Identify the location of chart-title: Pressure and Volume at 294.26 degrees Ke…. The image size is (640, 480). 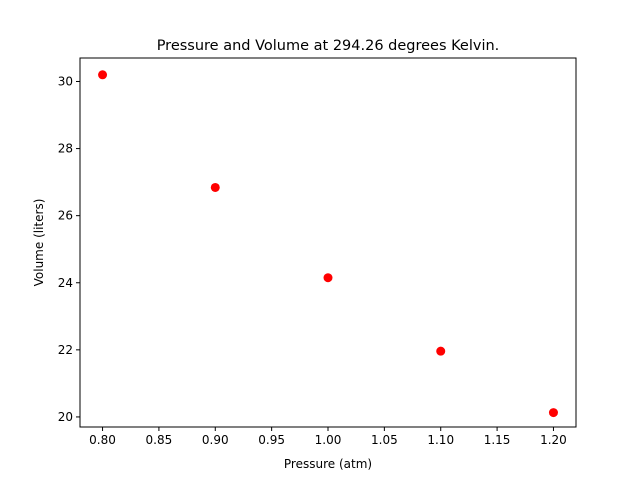
(328, 46).